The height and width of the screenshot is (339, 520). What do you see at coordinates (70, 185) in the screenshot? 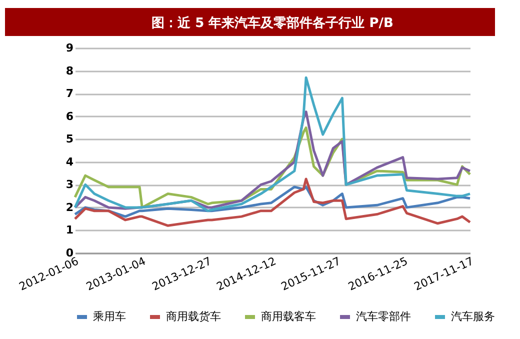
I see `y-tick-label: 3` at bounding box center [70, 185].